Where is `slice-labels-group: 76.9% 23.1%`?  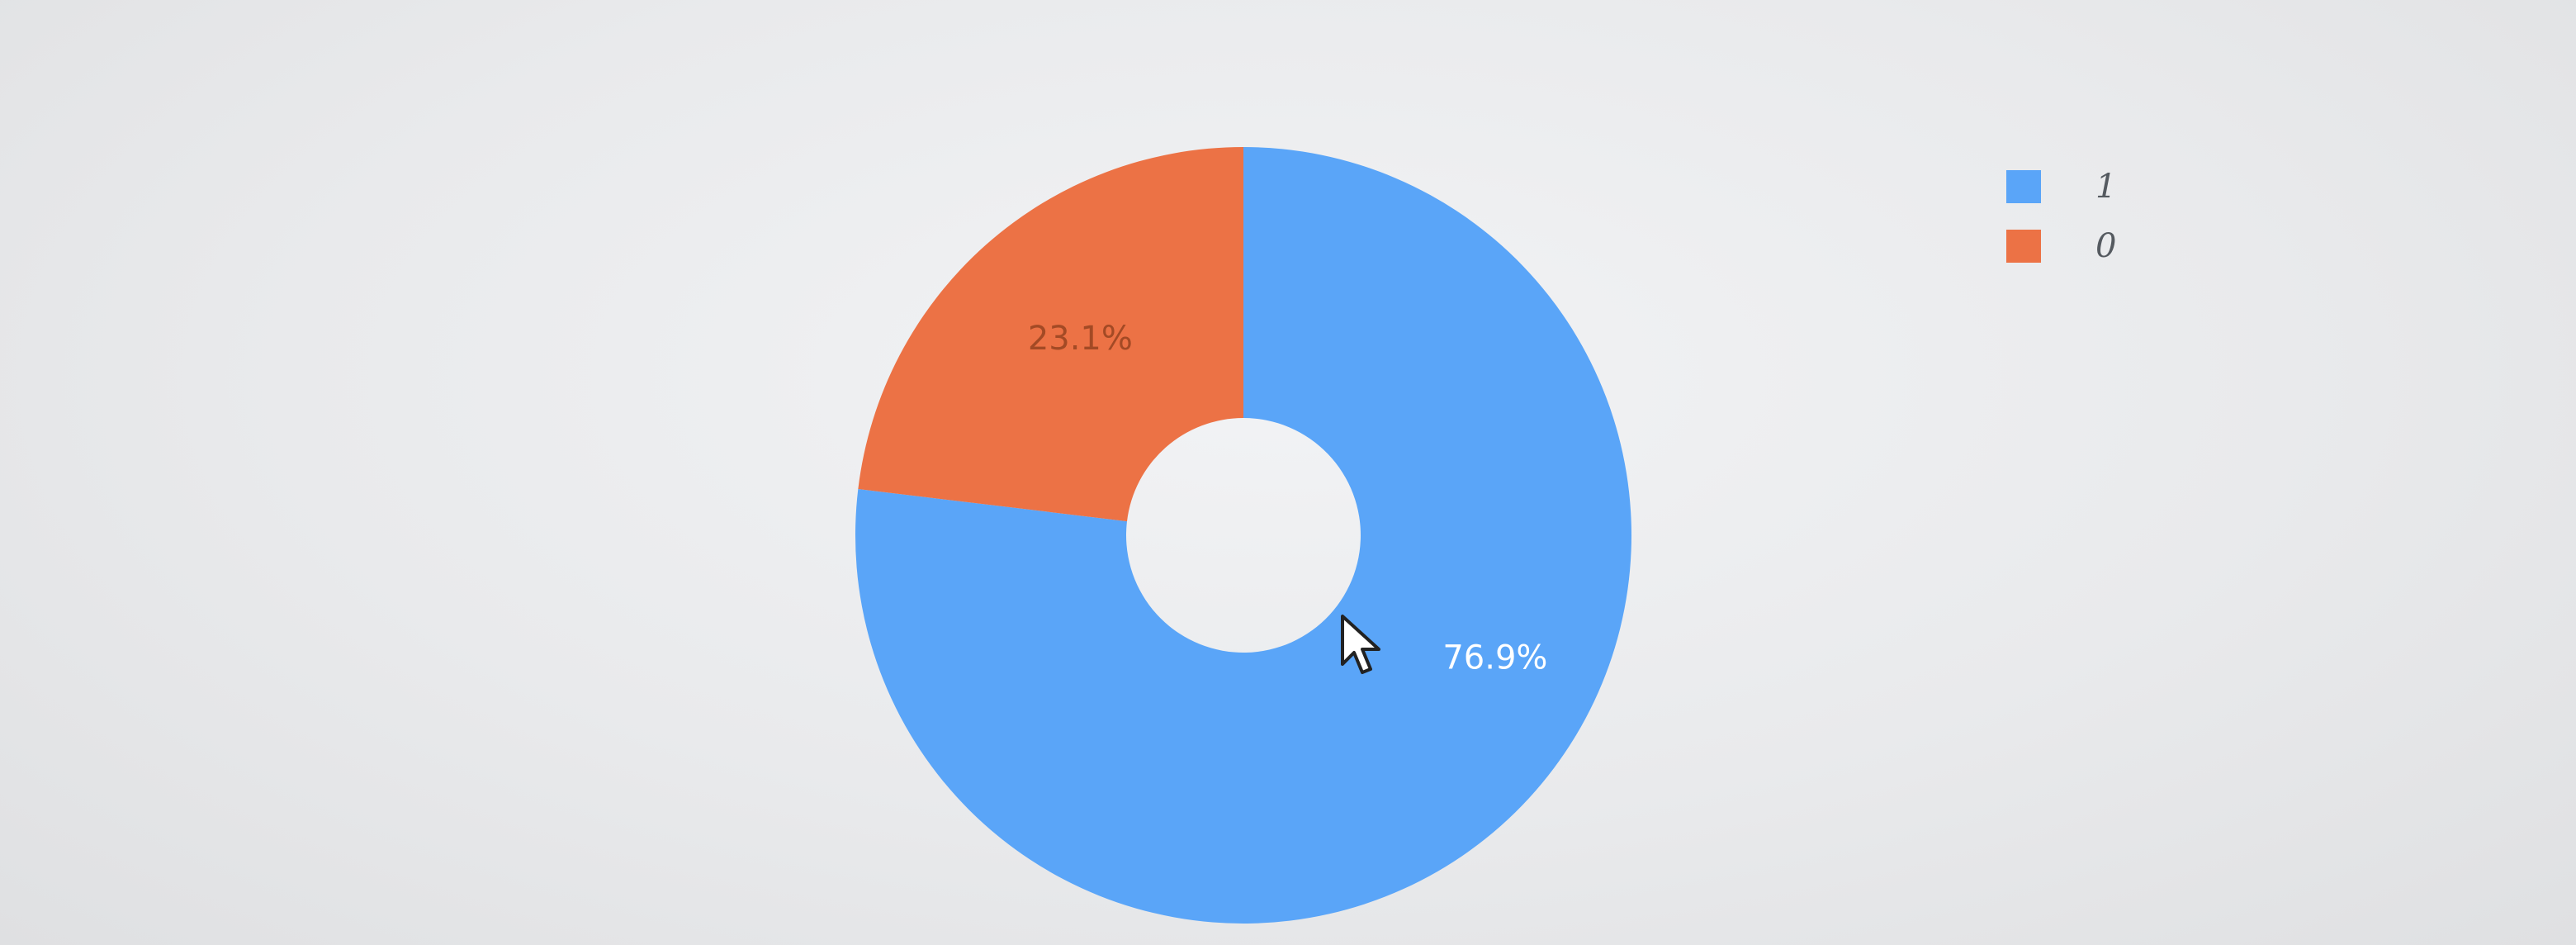
slice-labels-group: 76.9% 23.1% is located at coordinates (1288, 498).